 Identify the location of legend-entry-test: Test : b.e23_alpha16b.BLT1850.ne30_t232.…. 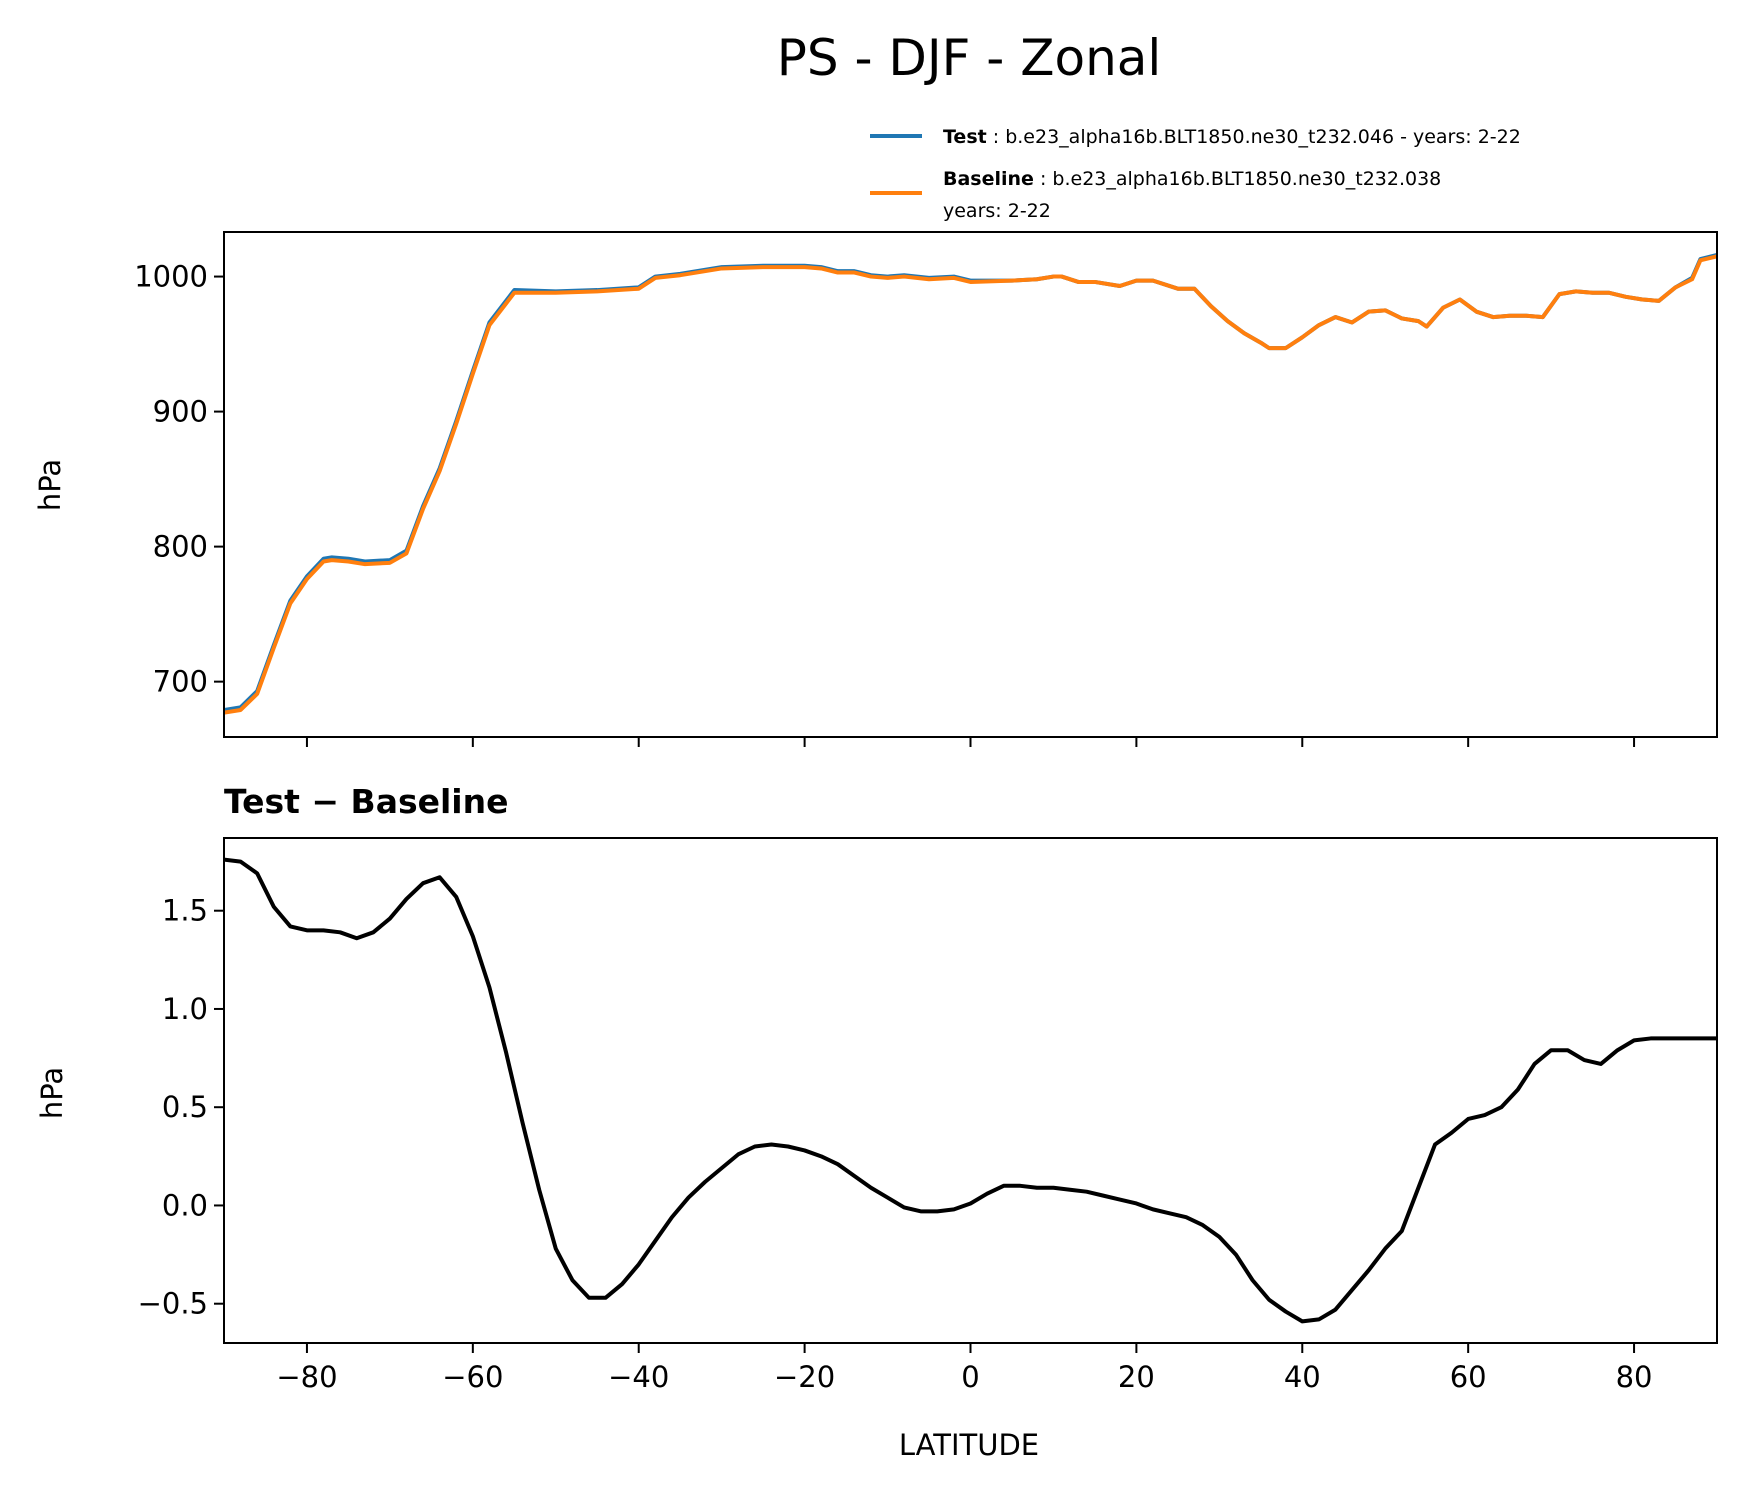
(1232, 137).